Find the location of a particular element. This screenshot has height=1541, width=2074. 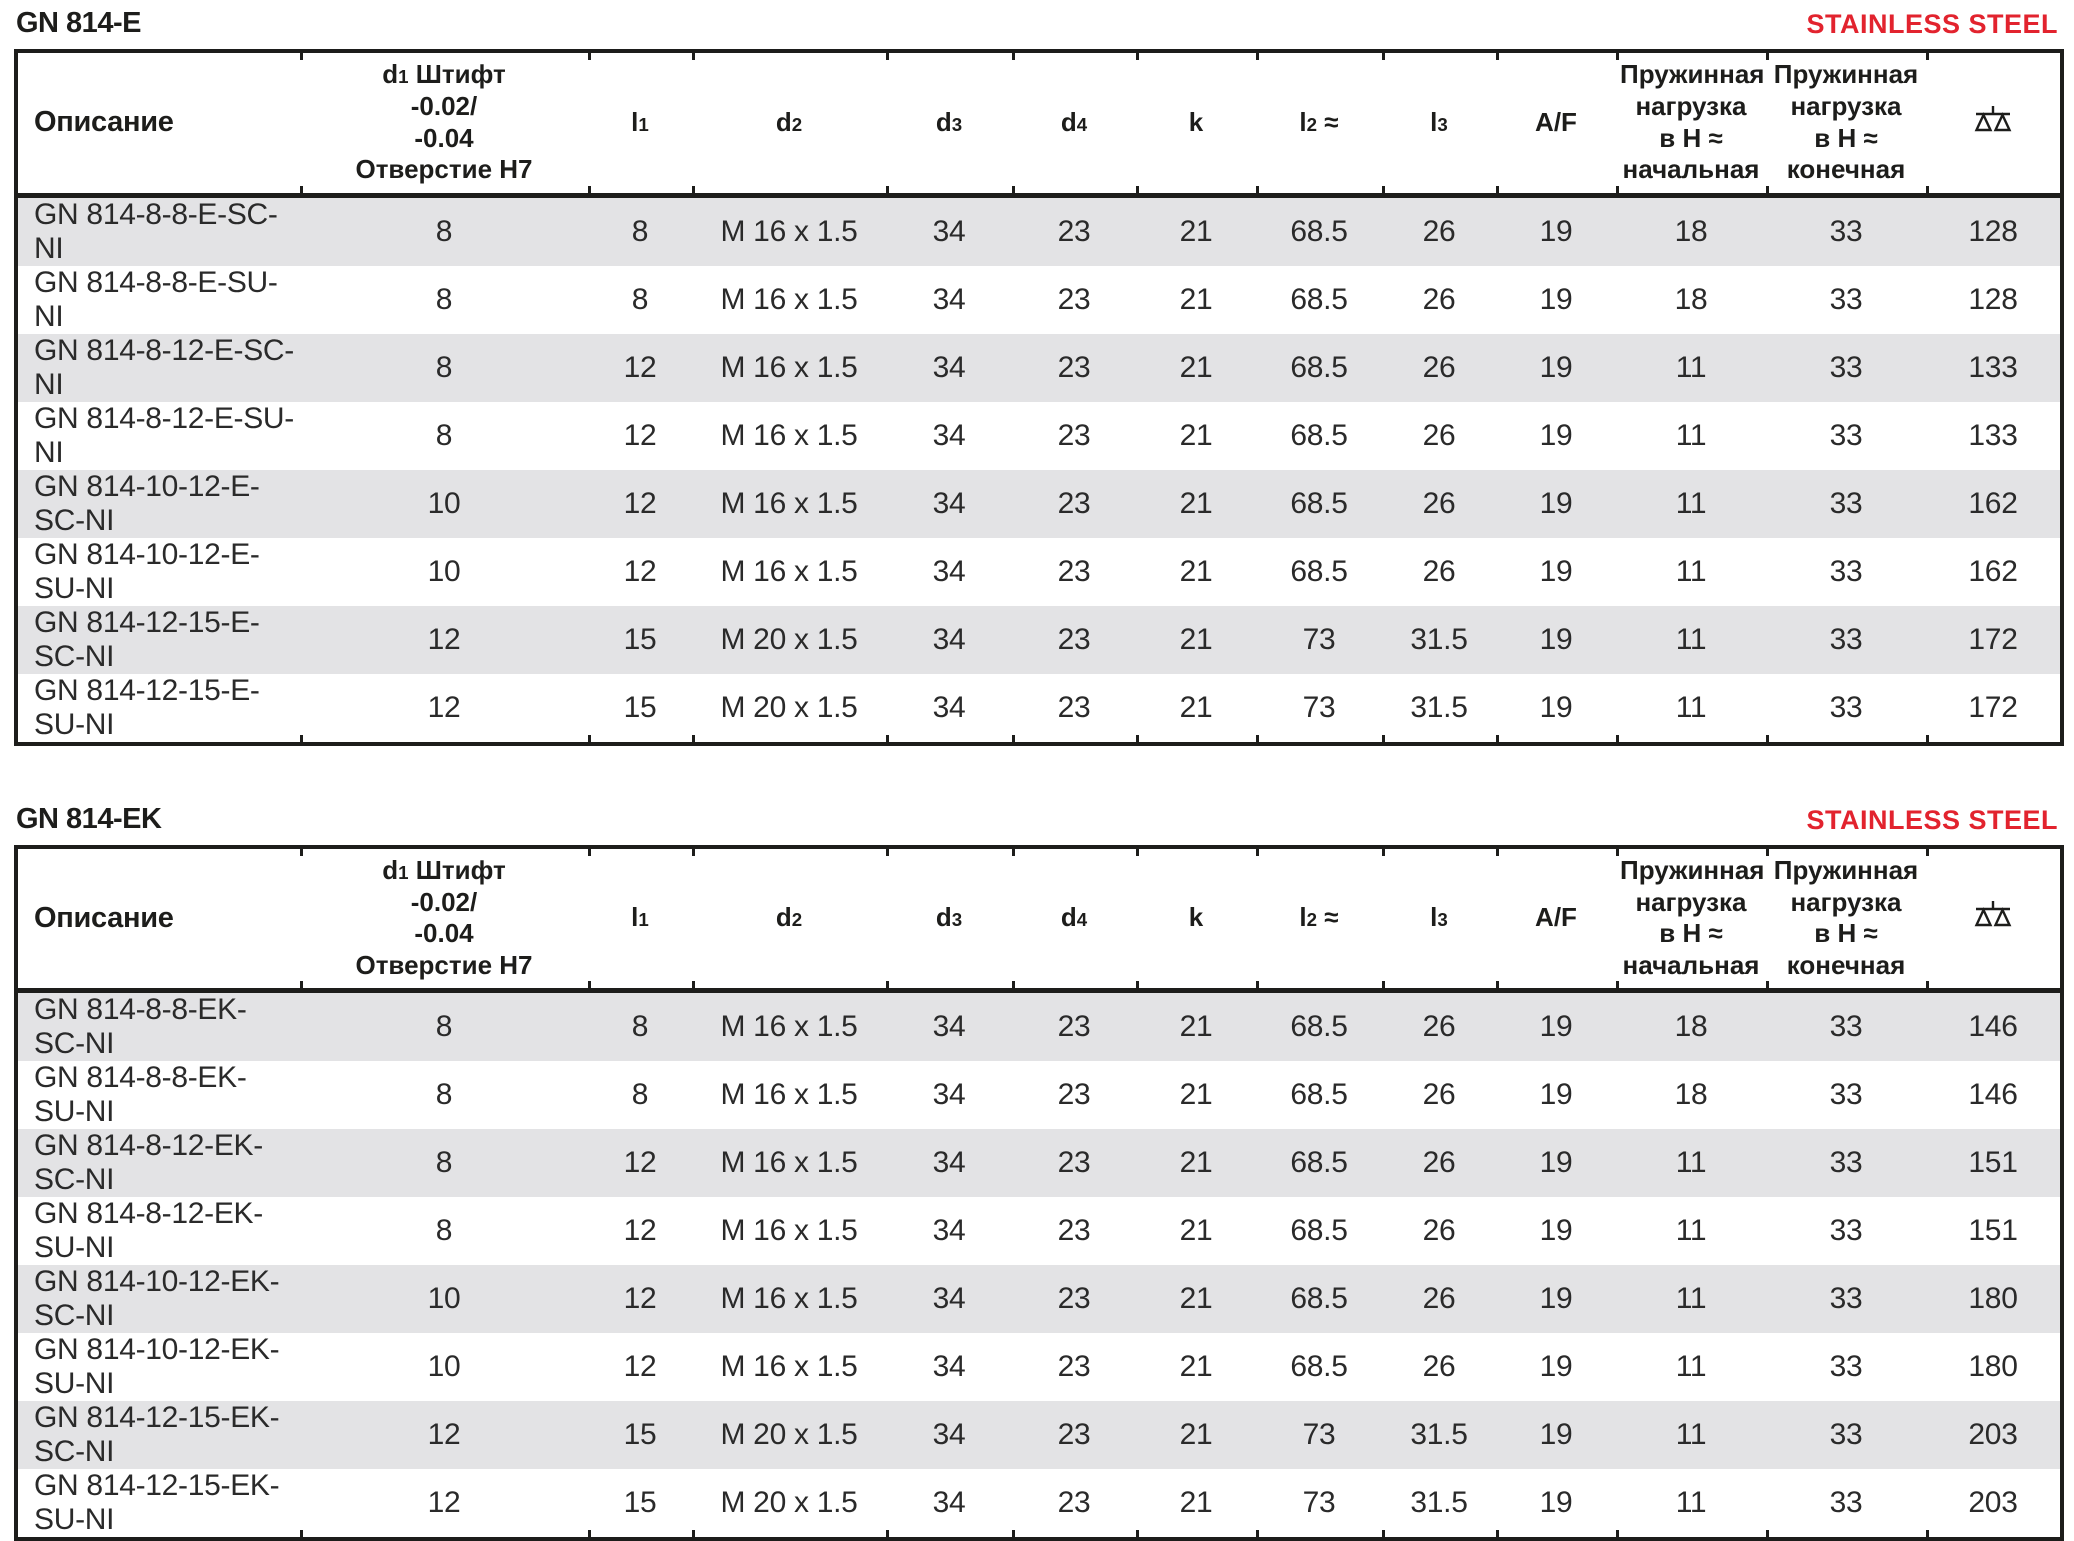

part-number-cell: GN 814-10-12-E-SC-NI is located at coordinates (158, 504).